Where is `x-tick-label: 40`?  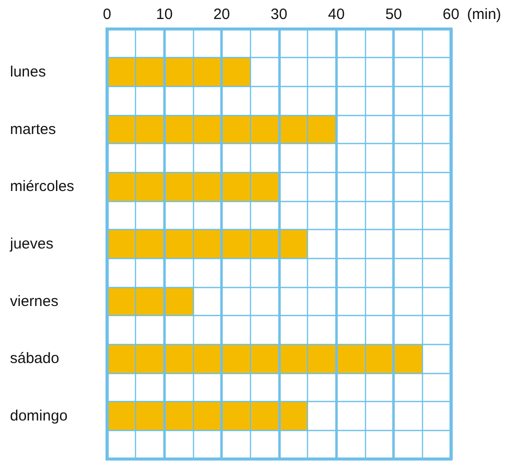
x-tick-label: 40 is located at coordinates (336, 14).